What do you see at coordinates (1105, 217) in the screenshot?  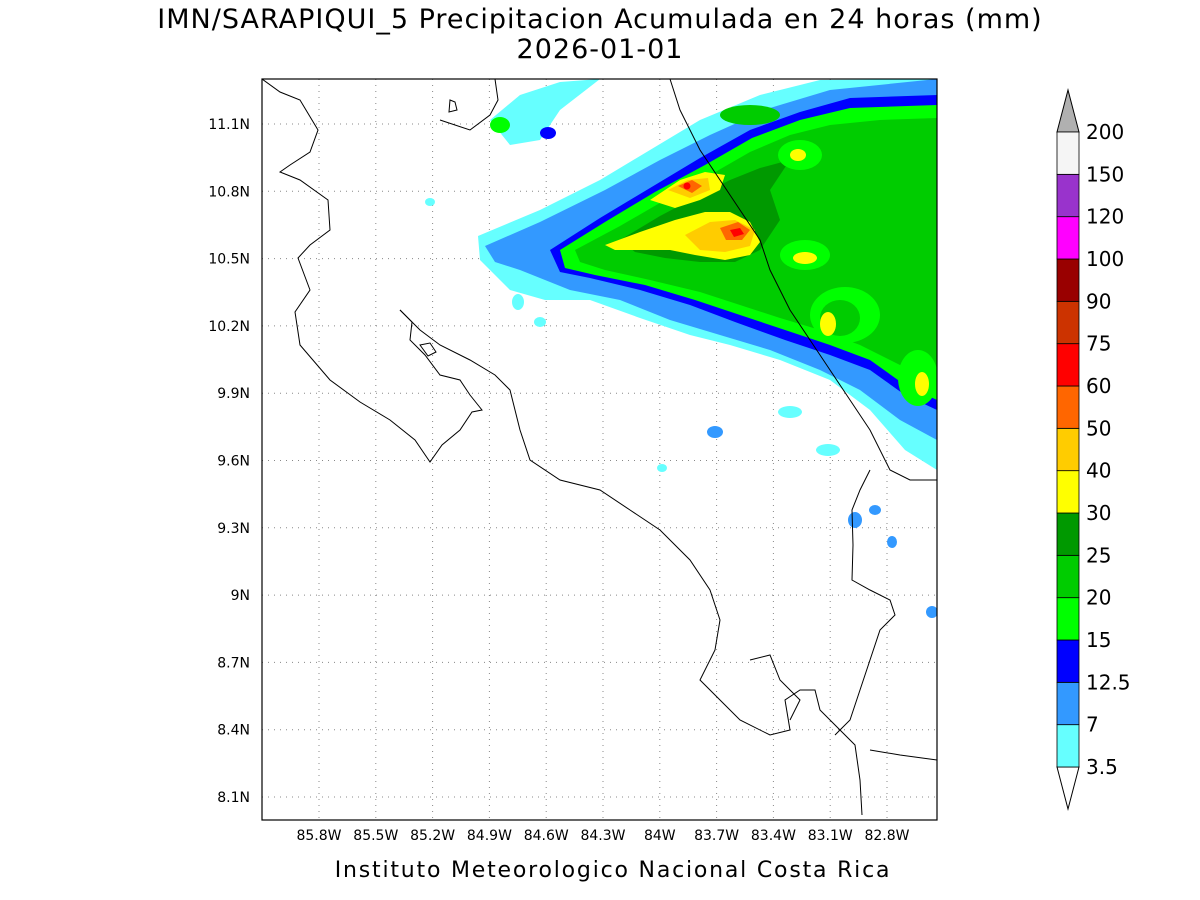 I see `colorbar-level-label: 120` at bounding box center [1105, 217].